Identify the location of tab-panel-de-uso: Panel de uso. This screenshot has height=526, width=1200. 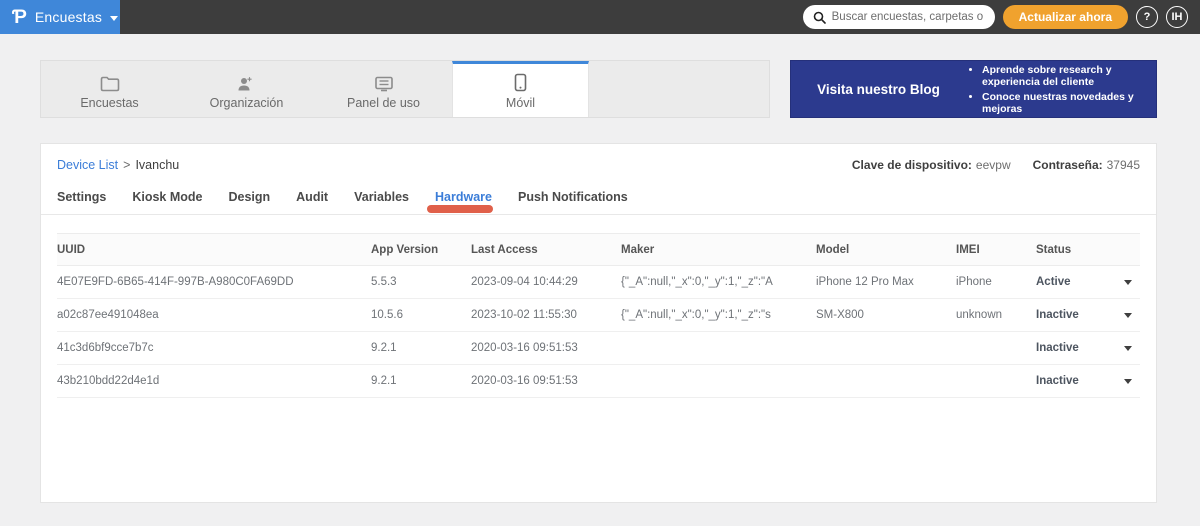
(383, 89).